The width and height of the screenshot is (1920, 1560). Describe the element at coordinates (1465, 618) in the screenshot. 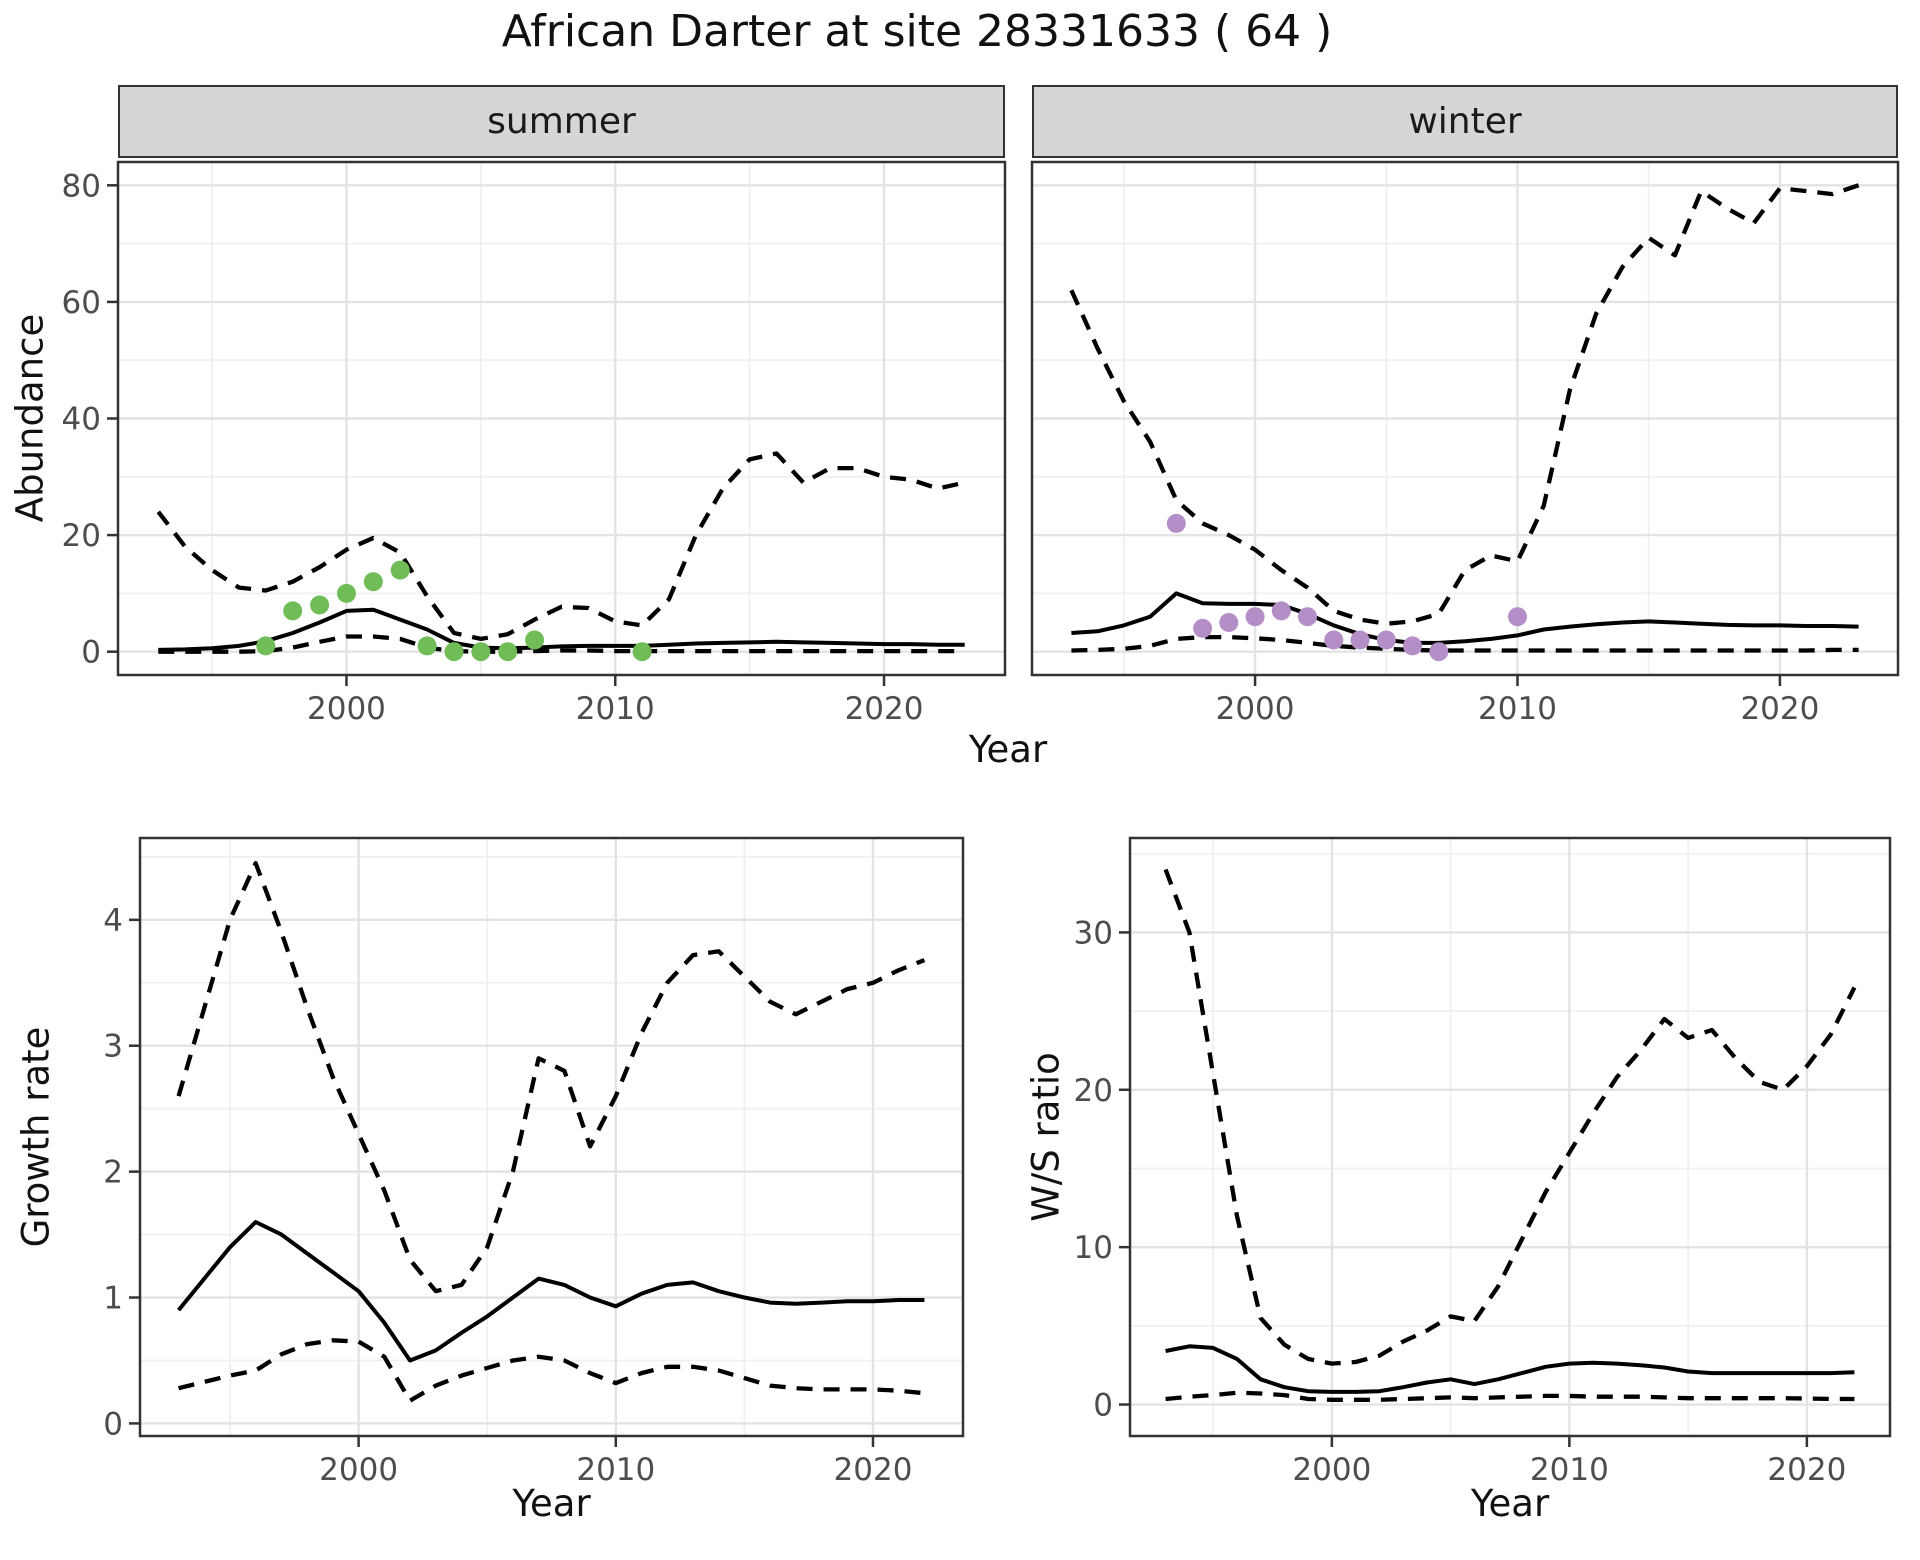

I see `abundance-winter-modelled-median-line` at that location.